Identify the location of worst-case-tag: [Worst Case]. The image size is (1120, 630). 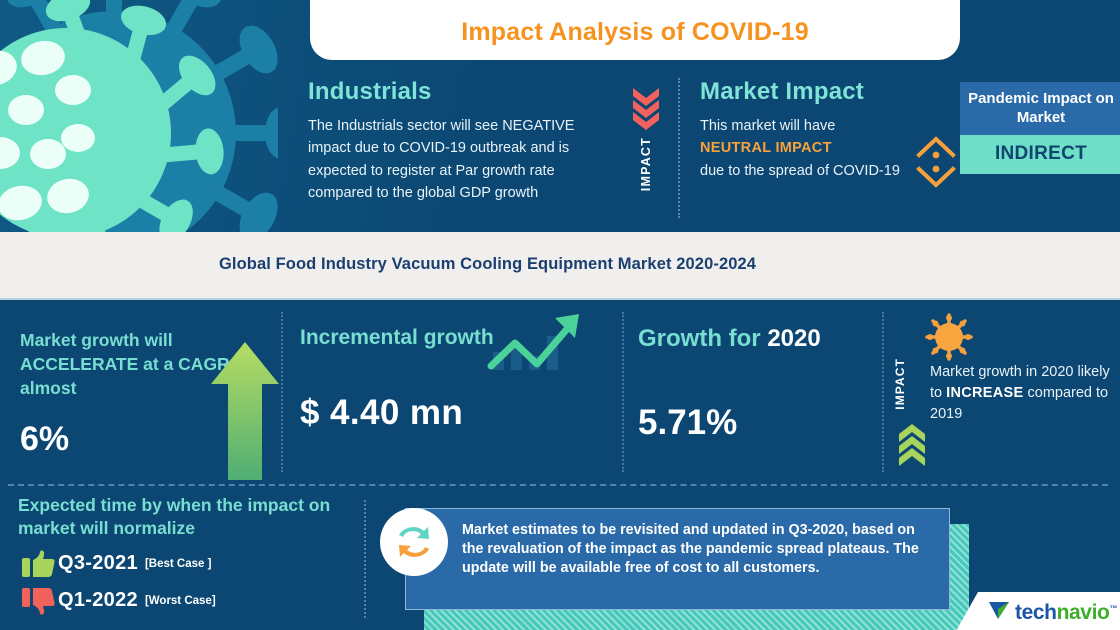
(180, 600).